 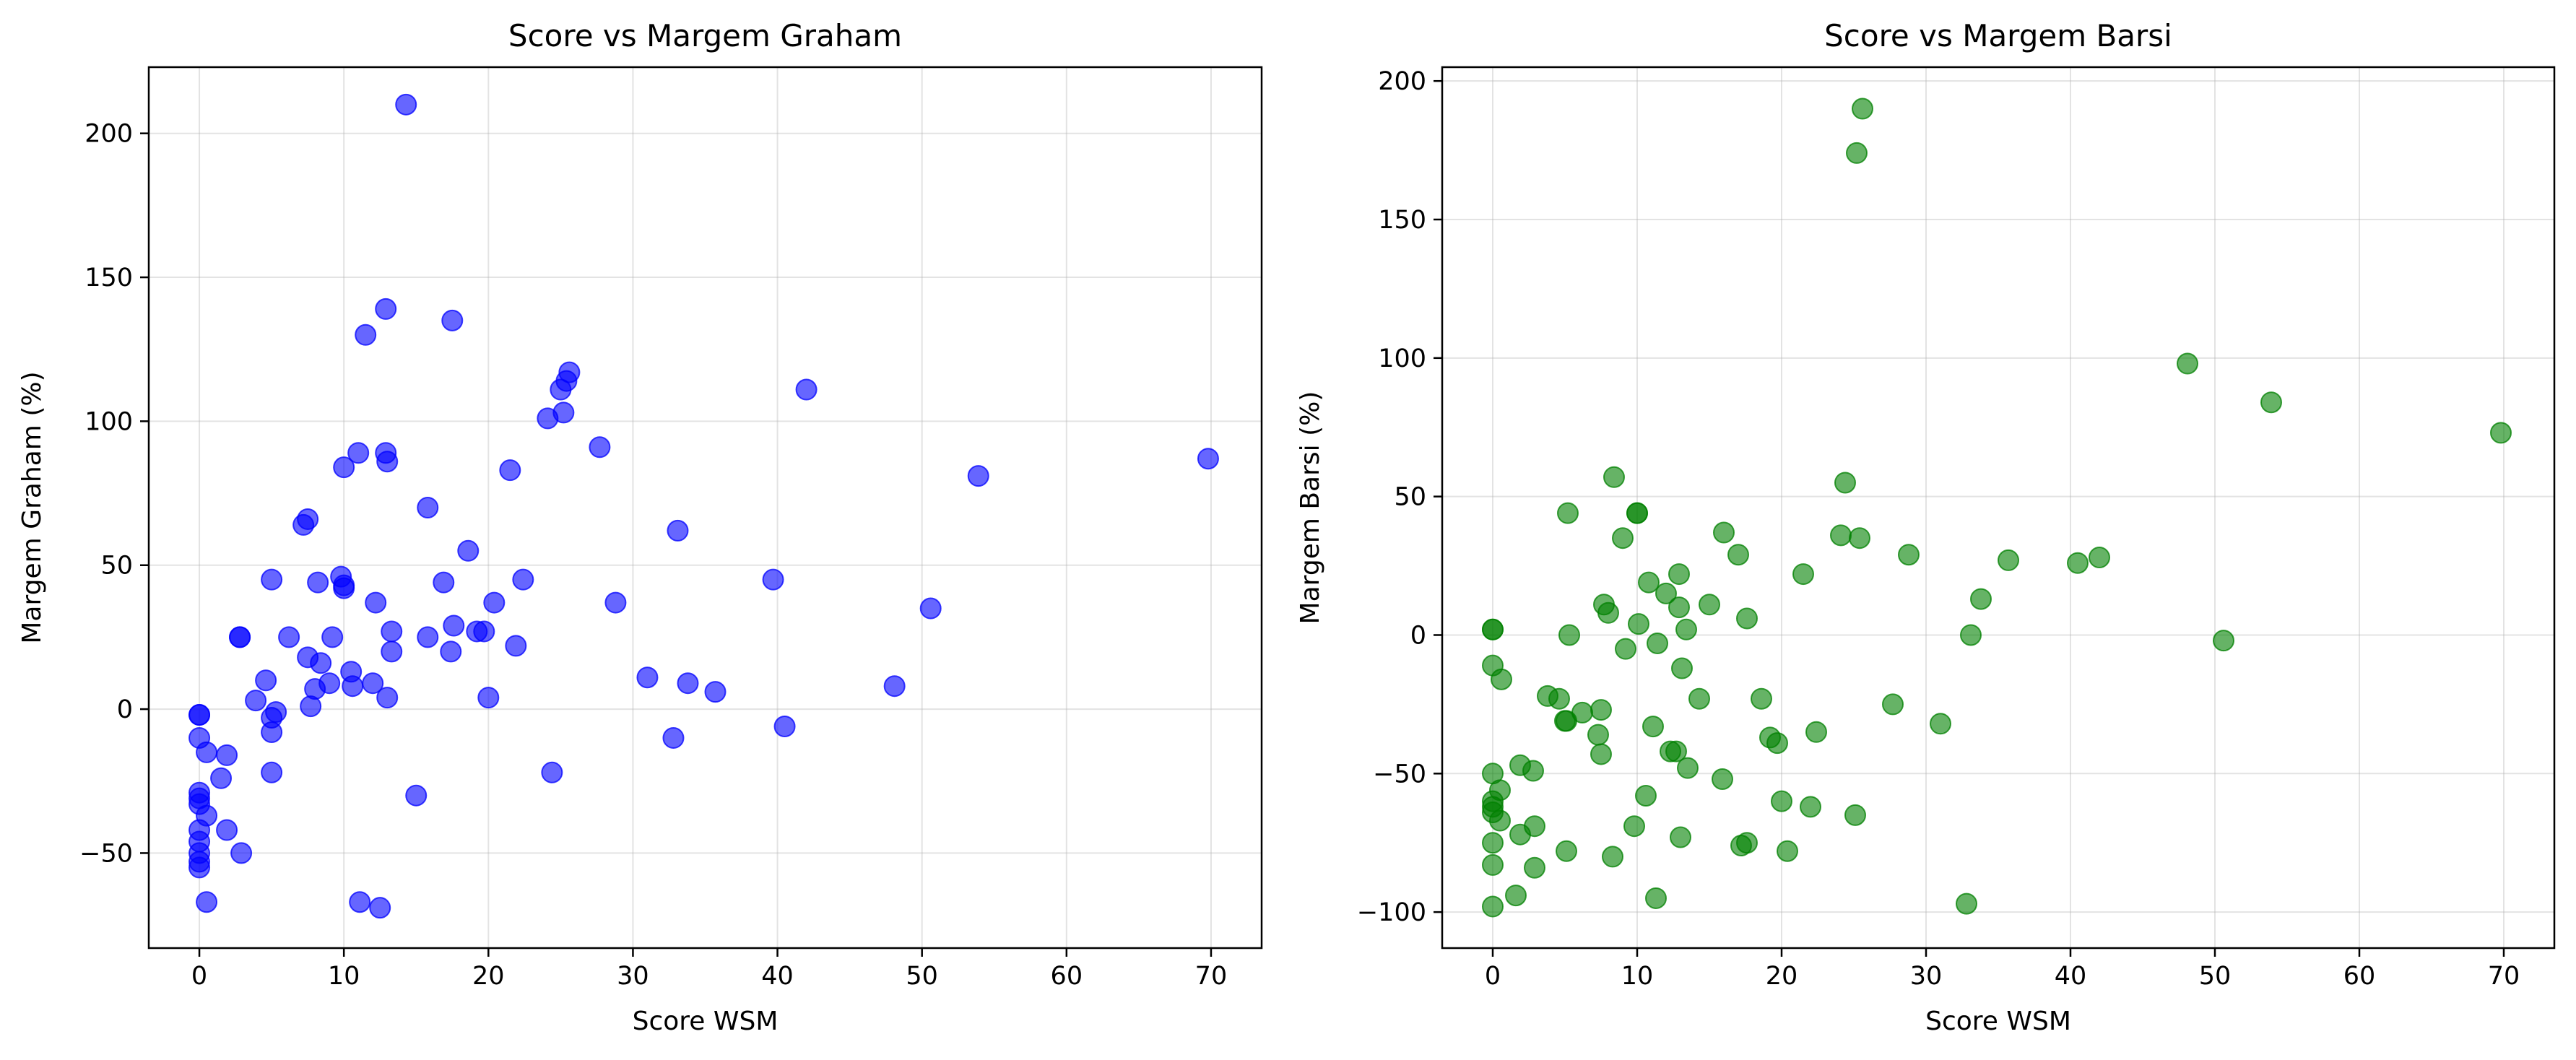 I want to click on x-tick-label: 20, so click(x=488, y=976).